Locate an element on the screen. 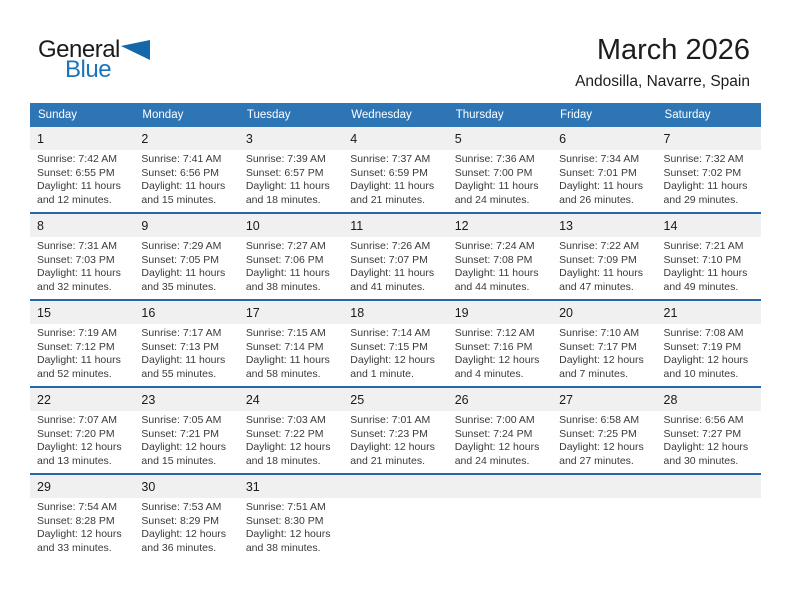  sunrise-text: Sunrise: 7:53 AM is located at coordinates (181, 507).